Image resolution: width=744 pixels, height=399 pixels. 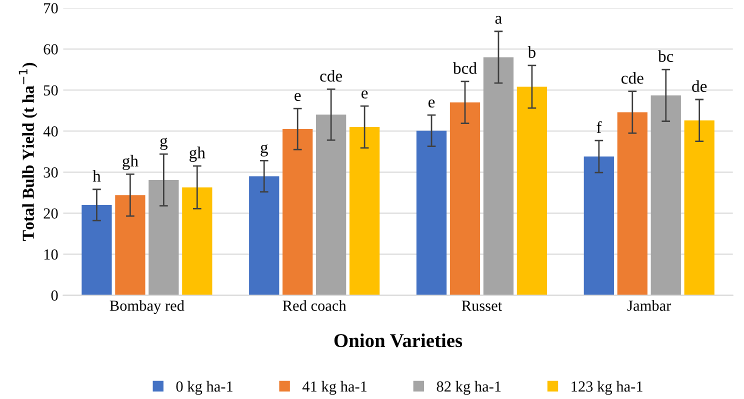 What do you see at coordinates (51, 8) in the screenshot?
I see `y-tick-label: 70` at bounding box center [51, 8].